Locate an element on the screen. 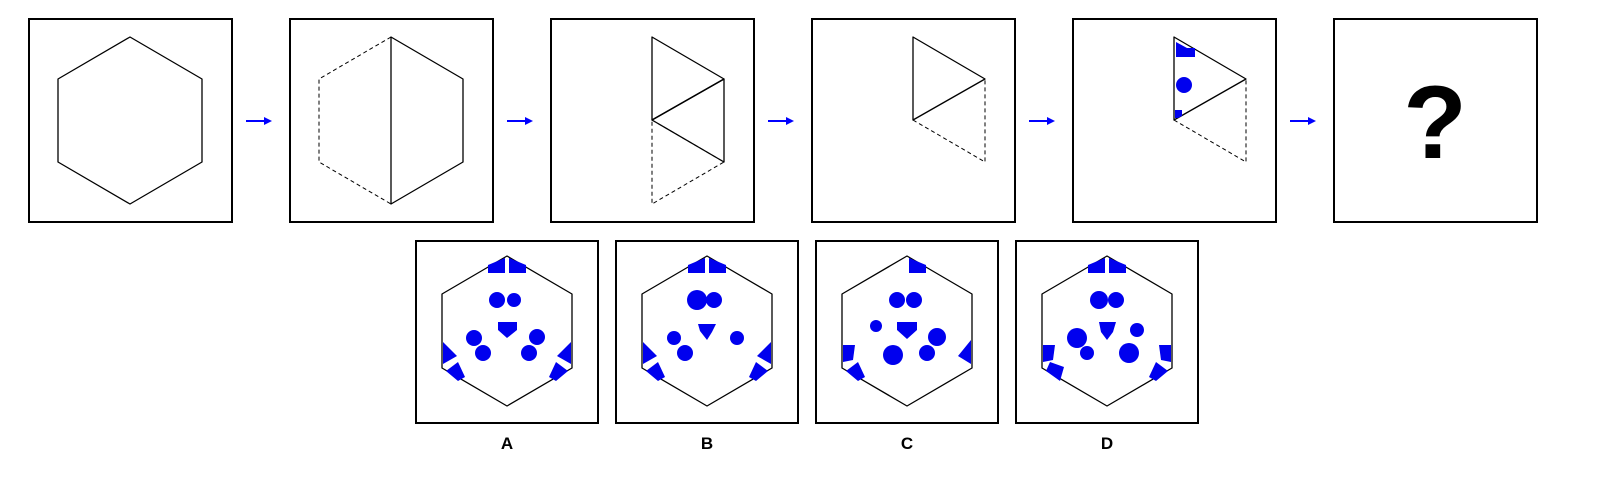  option-d-holes is located at coordinates (1107, 319).